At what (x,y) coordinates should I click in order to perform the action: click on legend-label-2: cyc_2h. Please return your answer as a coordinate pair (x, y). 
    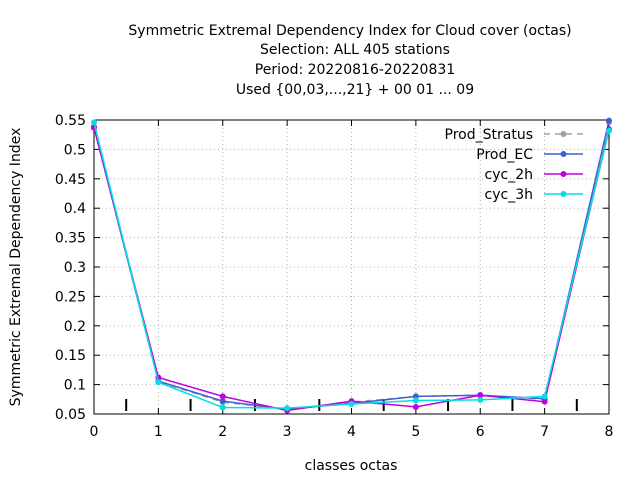
    Looking at the image, I should click on (509, 175).